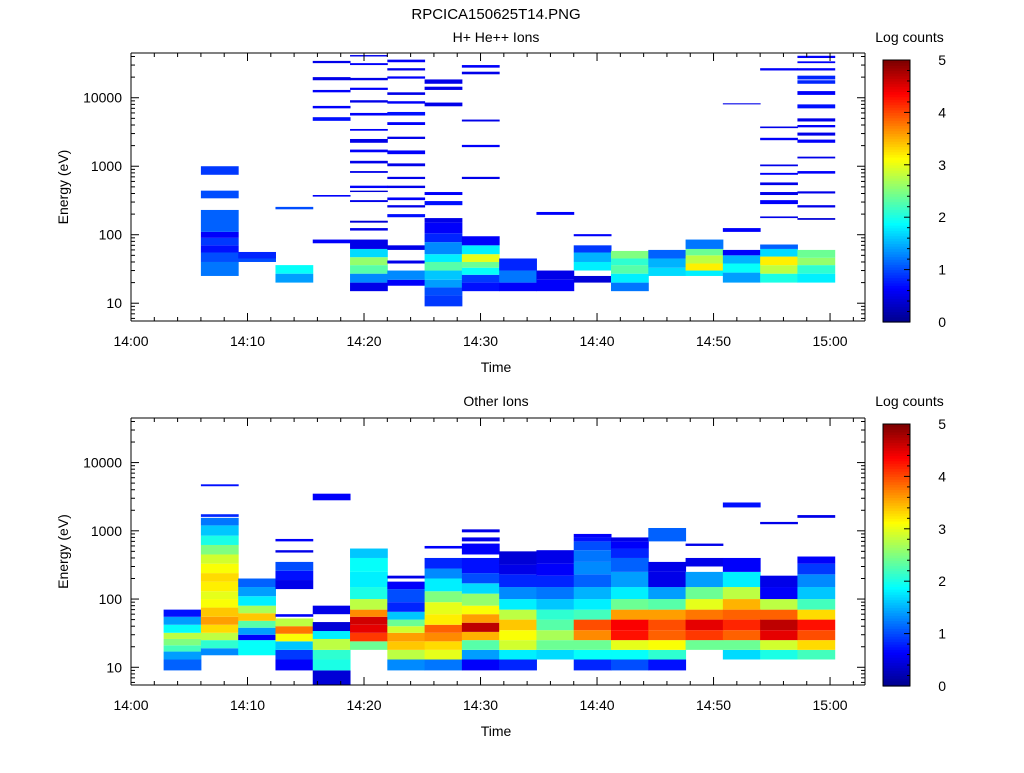  What do you see at coordinates (713, 705) in the screenshot?
I see `x-tick-label: 14:50` at bounding box center [713, 705].